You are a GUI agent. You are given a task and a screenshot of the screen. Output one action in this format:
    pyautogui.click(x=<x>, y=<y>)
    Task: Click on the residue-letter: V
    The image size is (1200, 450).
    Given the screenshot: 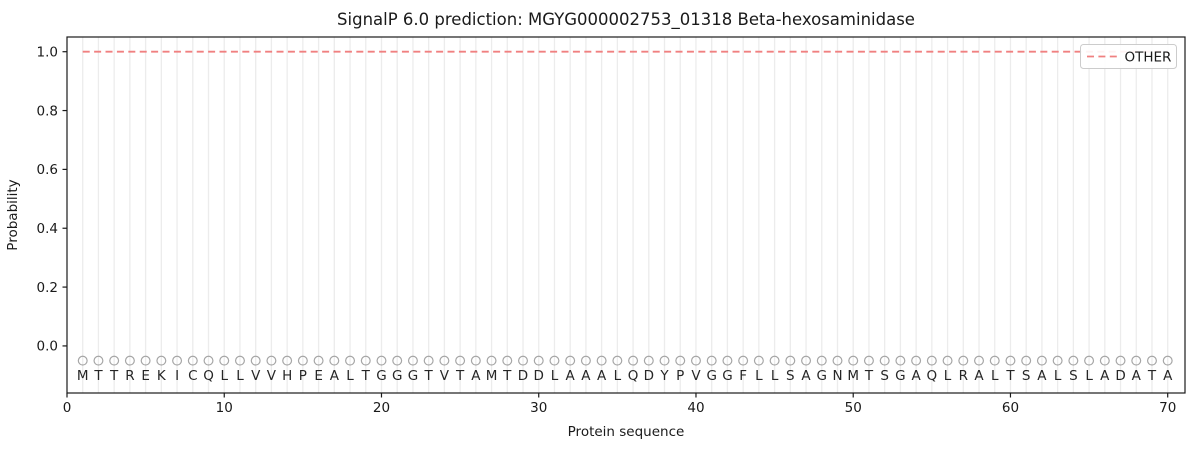 What is the action you would take?
    pyautogui.click(x=272, y=376)
    